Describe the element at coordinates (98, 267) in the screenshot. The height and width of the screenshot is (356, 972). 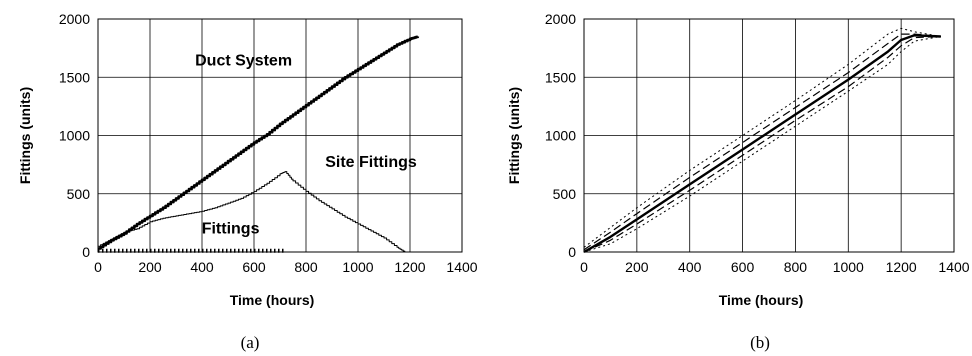
I see `chart-a-xtick-label: 0` at that location.